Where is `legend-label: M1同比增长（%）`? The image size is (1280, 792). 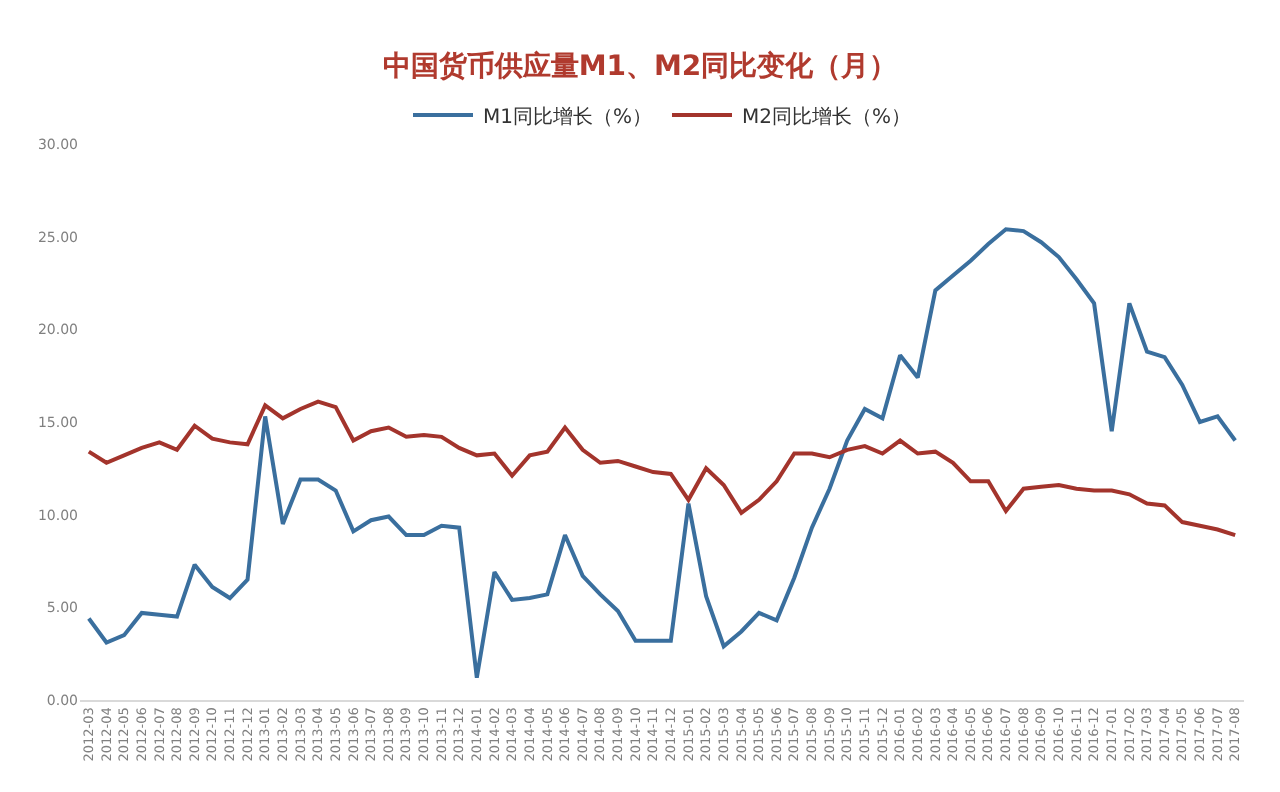 legend-label: M1同比增长（%） is located at coordinates (567, 116).